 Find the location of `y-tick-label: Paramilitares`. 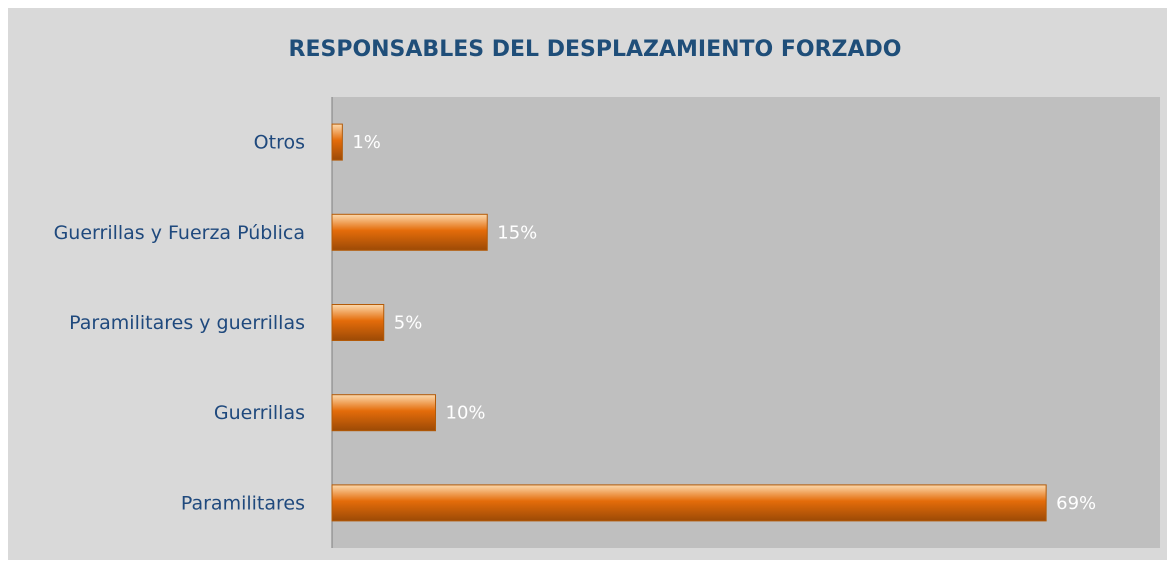

y-tick-label: Paramilitares is located at coordinates (243, 503).